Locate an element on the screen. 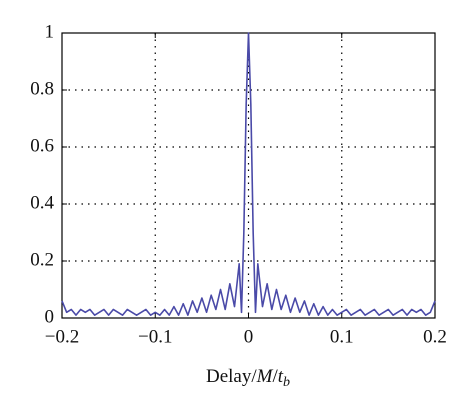 This screenshot has width=474, height=412. y-tick-label: 0.6 is located at coordinates (42, 145).